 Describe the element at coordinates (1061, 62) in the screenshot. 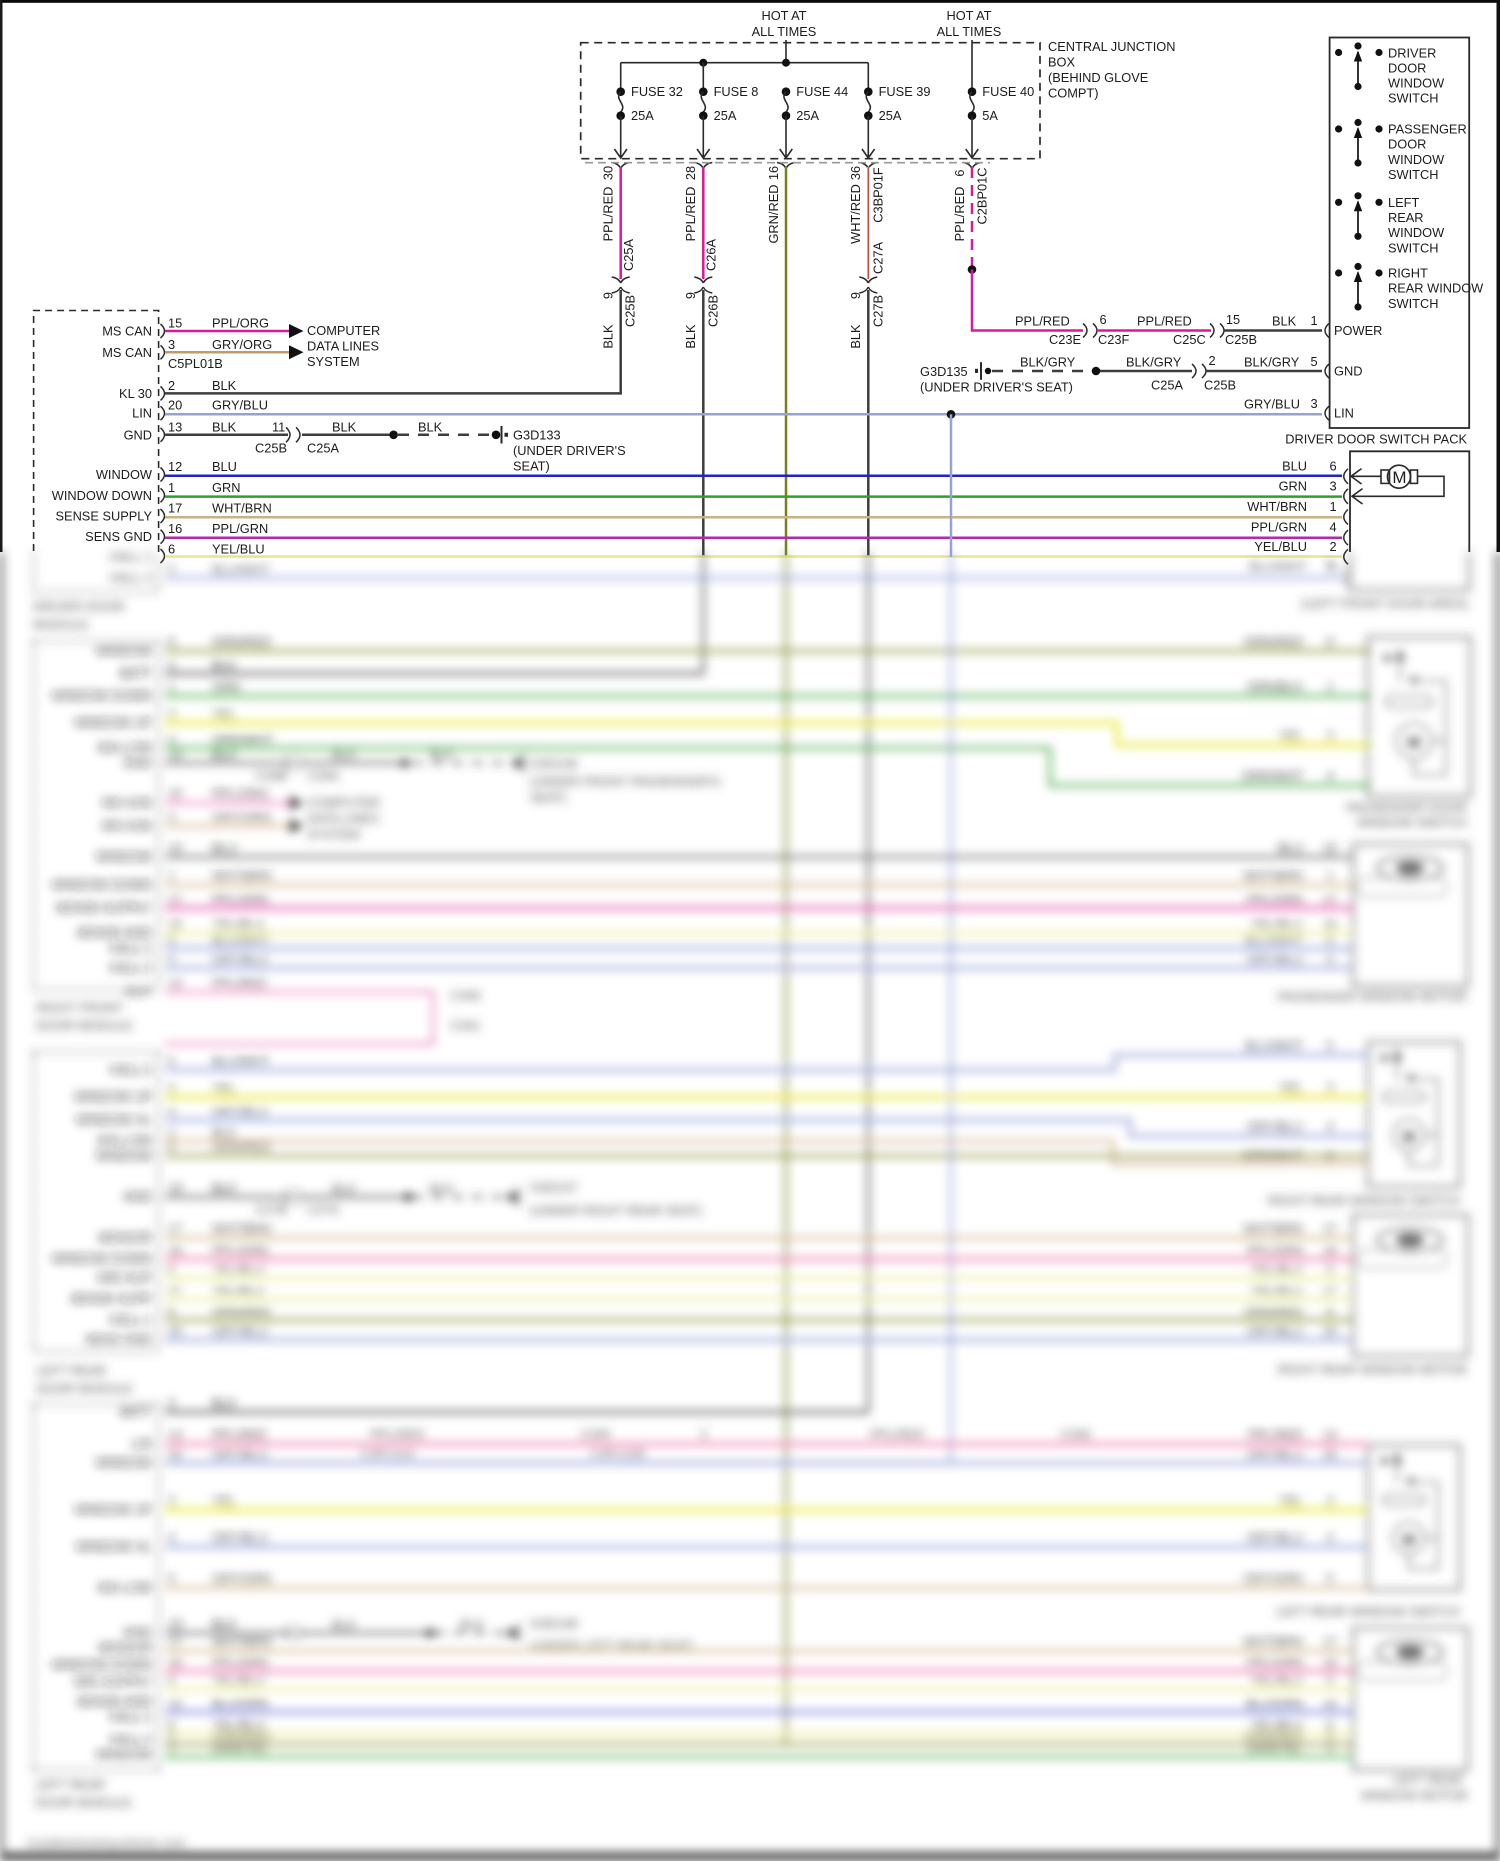

I see `svg-text: BOX` at that location.